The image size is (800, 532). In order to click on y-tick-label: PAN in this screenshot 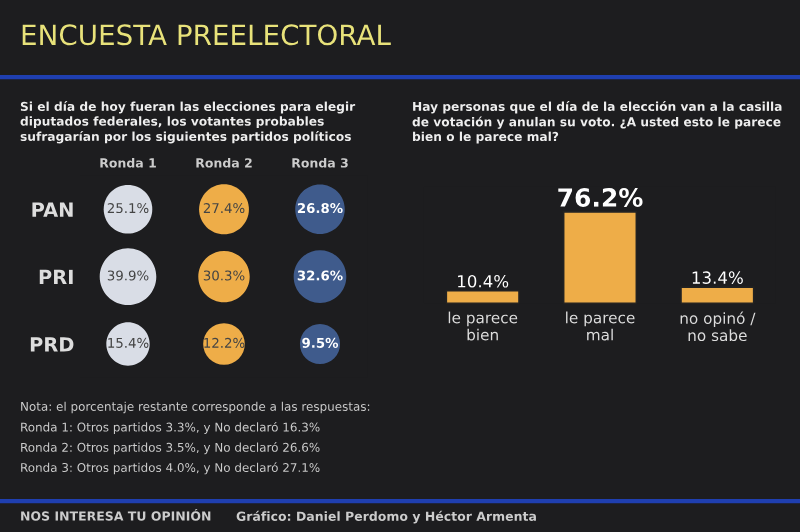, I will do `click(52, 209)`.